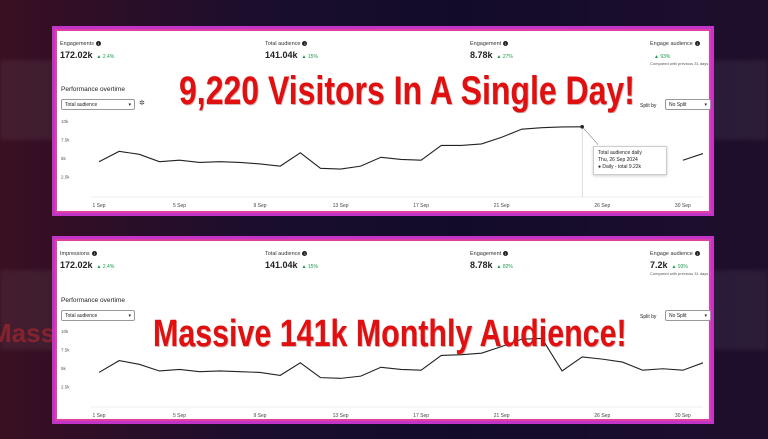 The height and width of the screenshot is (439, 768). Describe the element at coordinates (507, 267) in the screenshot. I see `metric-change: 82%` at that location.